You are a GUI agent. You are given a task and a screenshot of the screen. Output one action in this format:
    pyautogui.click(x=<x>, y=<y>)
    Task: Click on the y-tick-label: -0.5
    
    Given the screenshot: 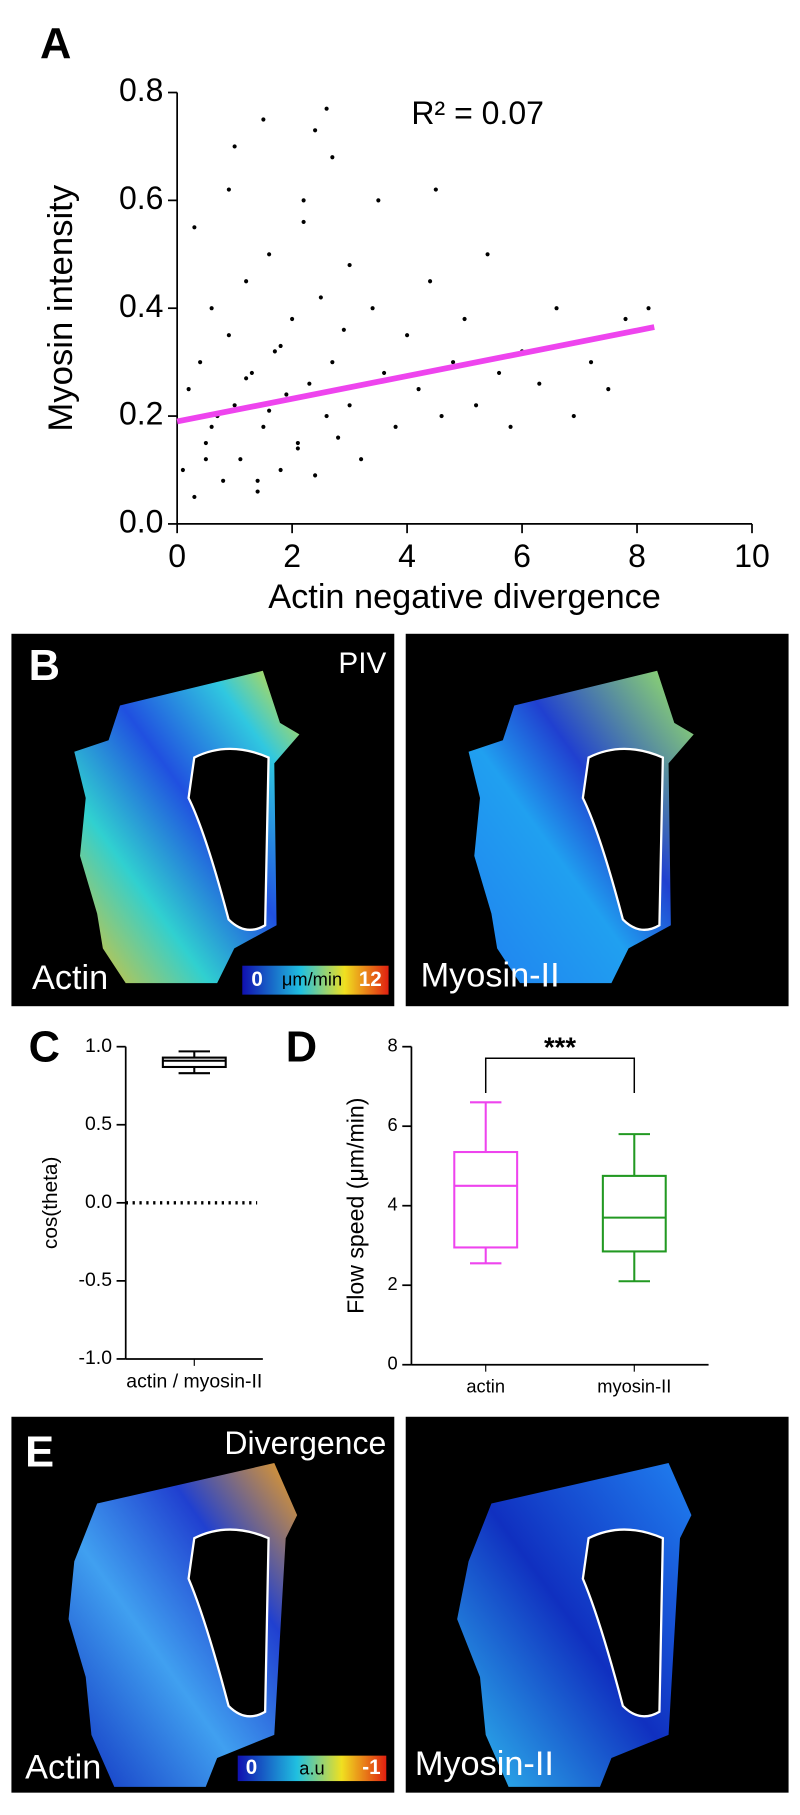 What is the action you would take?
    pyautogui.click(x=96, y=1280)
    